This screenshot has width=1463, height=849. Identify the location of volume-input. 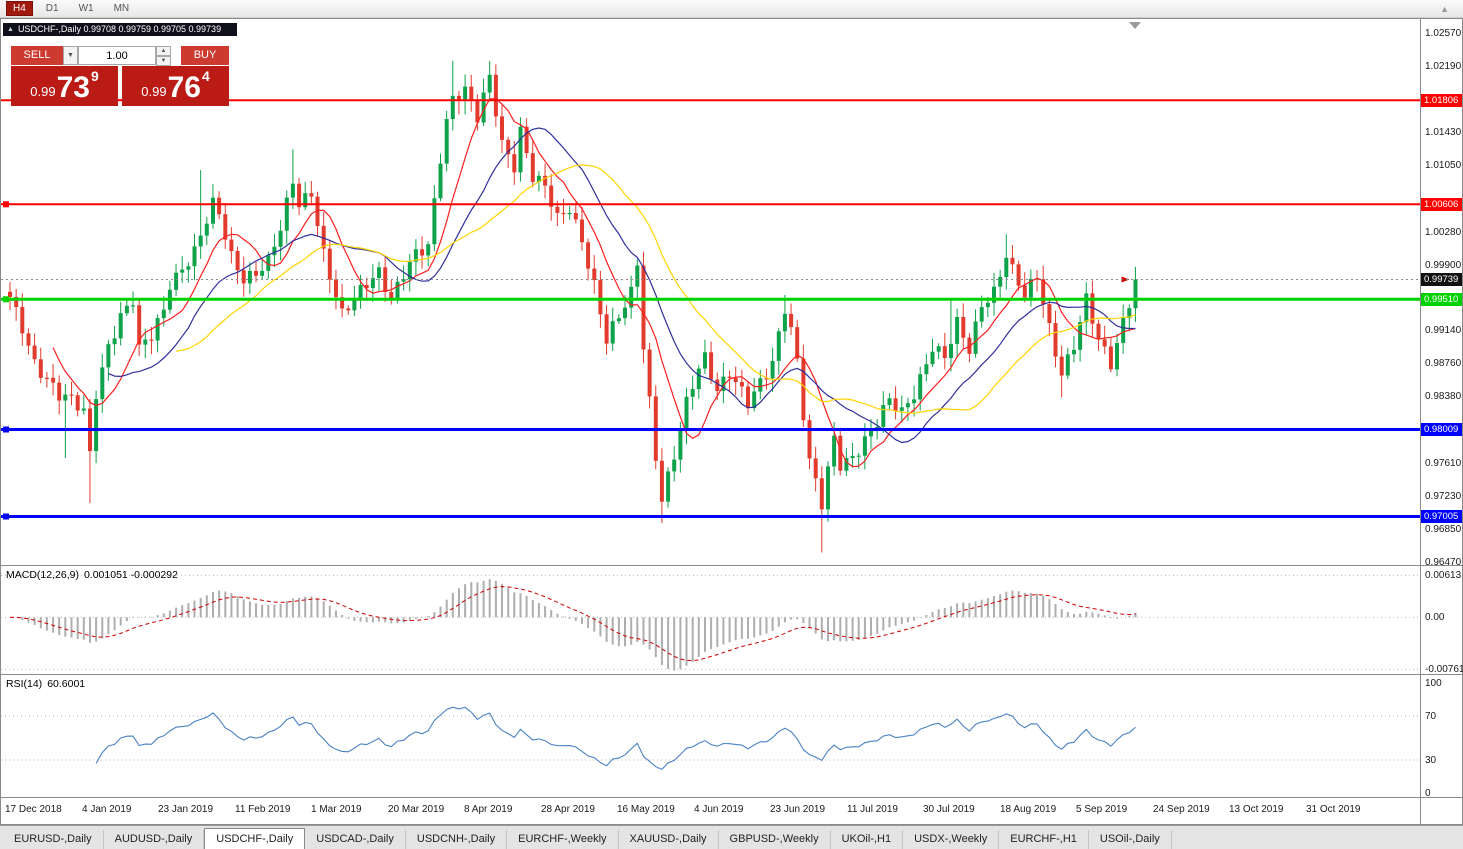
(117, 55).